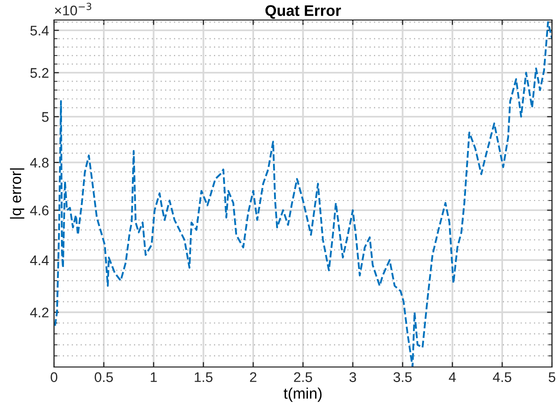  Describe the element at coordinates (39, 261) in the screenshot. I see `y-tick-label: 4.4` at that location.